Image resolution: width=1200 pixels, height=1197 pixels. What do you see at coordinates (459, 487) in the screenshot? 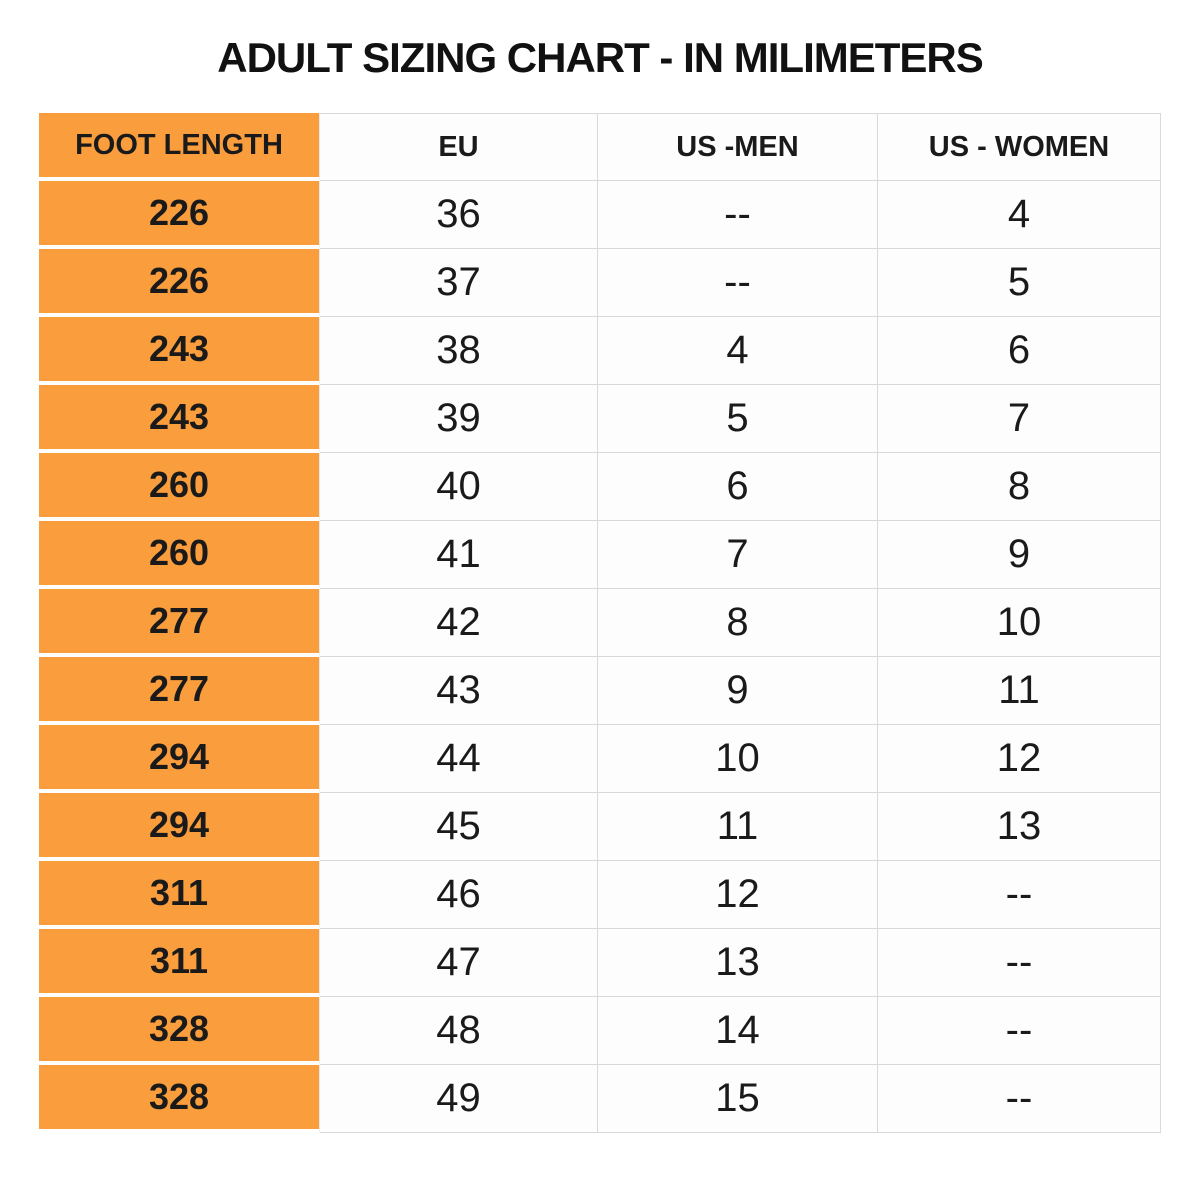
I see `eu-cell: 40` at bounding box center [459, 487].